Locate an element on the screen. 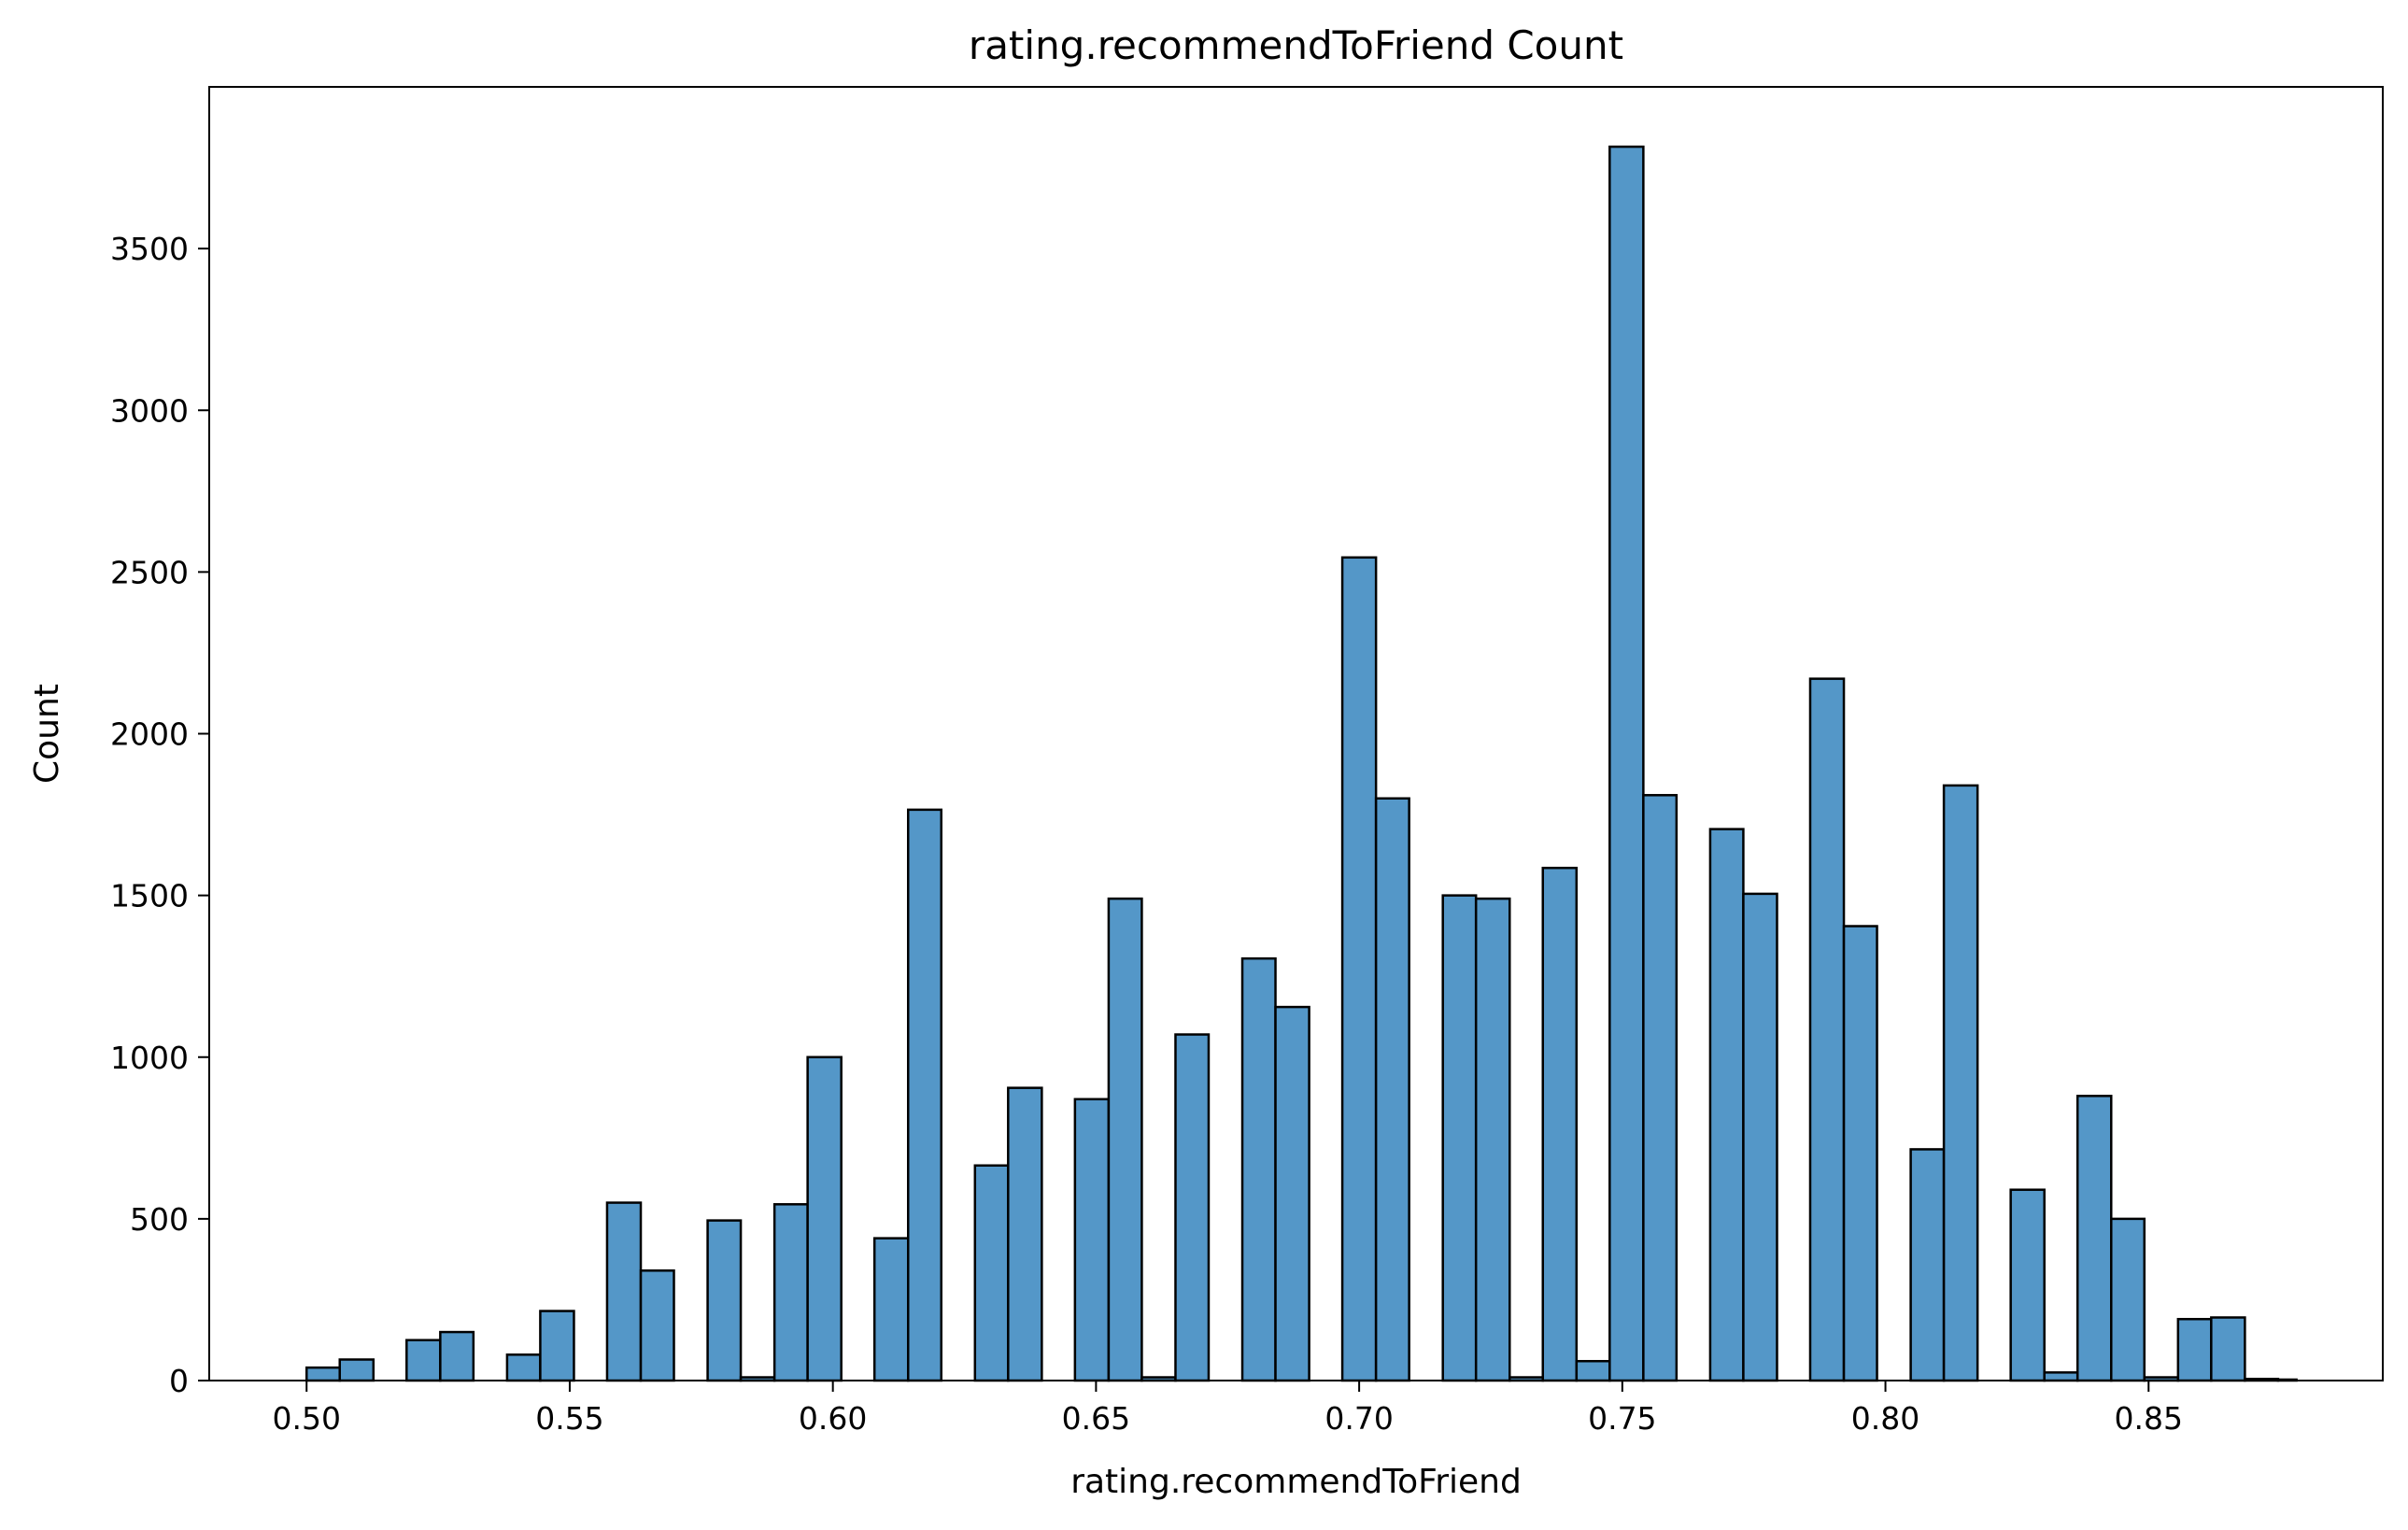 The width and height of the screenshot is (2408, 1530). y-tick-label: 3500 is located at coordinates (149, 249).